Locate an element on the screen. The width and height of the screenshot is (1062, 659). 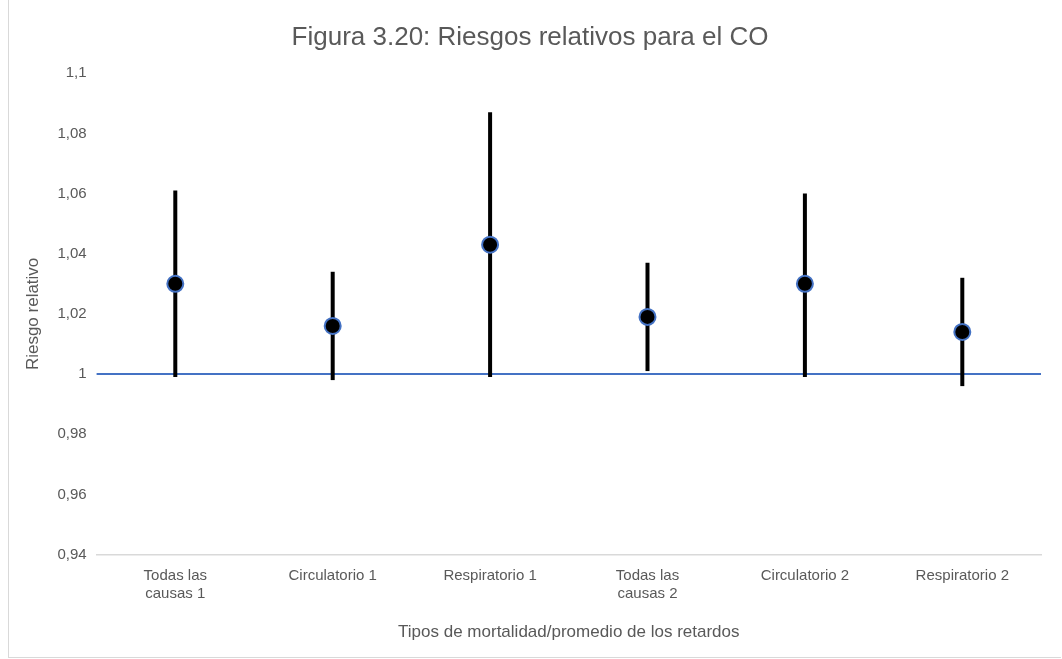
x-tick-label: Respiratorio 1 is located at coordinates (490, 574).